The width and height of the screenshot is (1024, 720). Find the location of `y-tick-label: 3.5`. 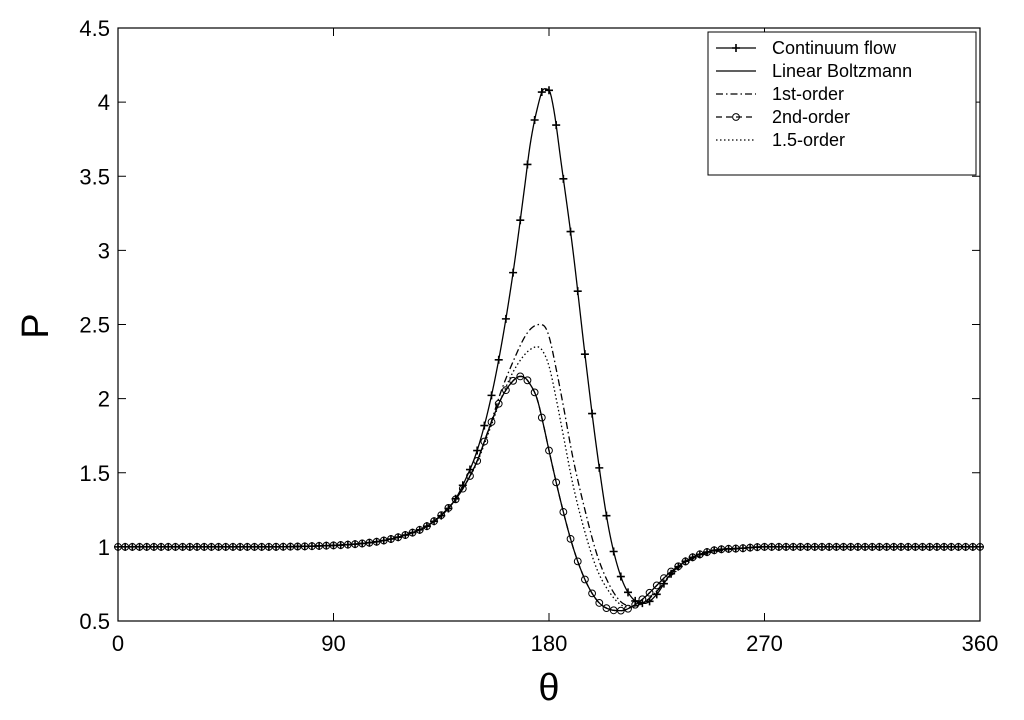

y-tick-label: 3.5 is located at coordinates (94, 176).